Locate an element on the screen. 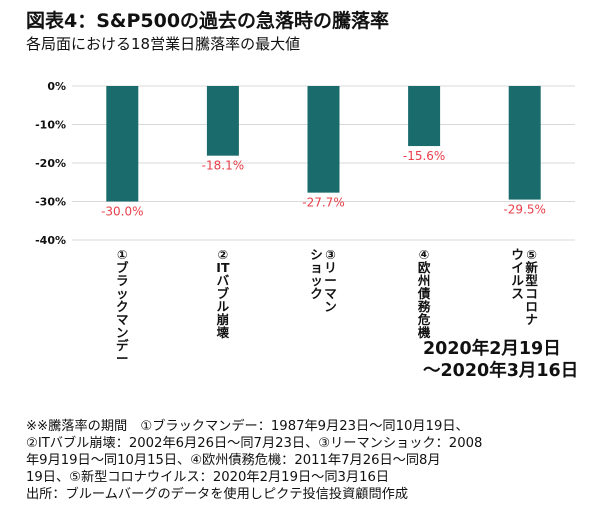 This screenshot has height=518, width=600. category-label-line: ウイルス is located at coordinates (517, 274).